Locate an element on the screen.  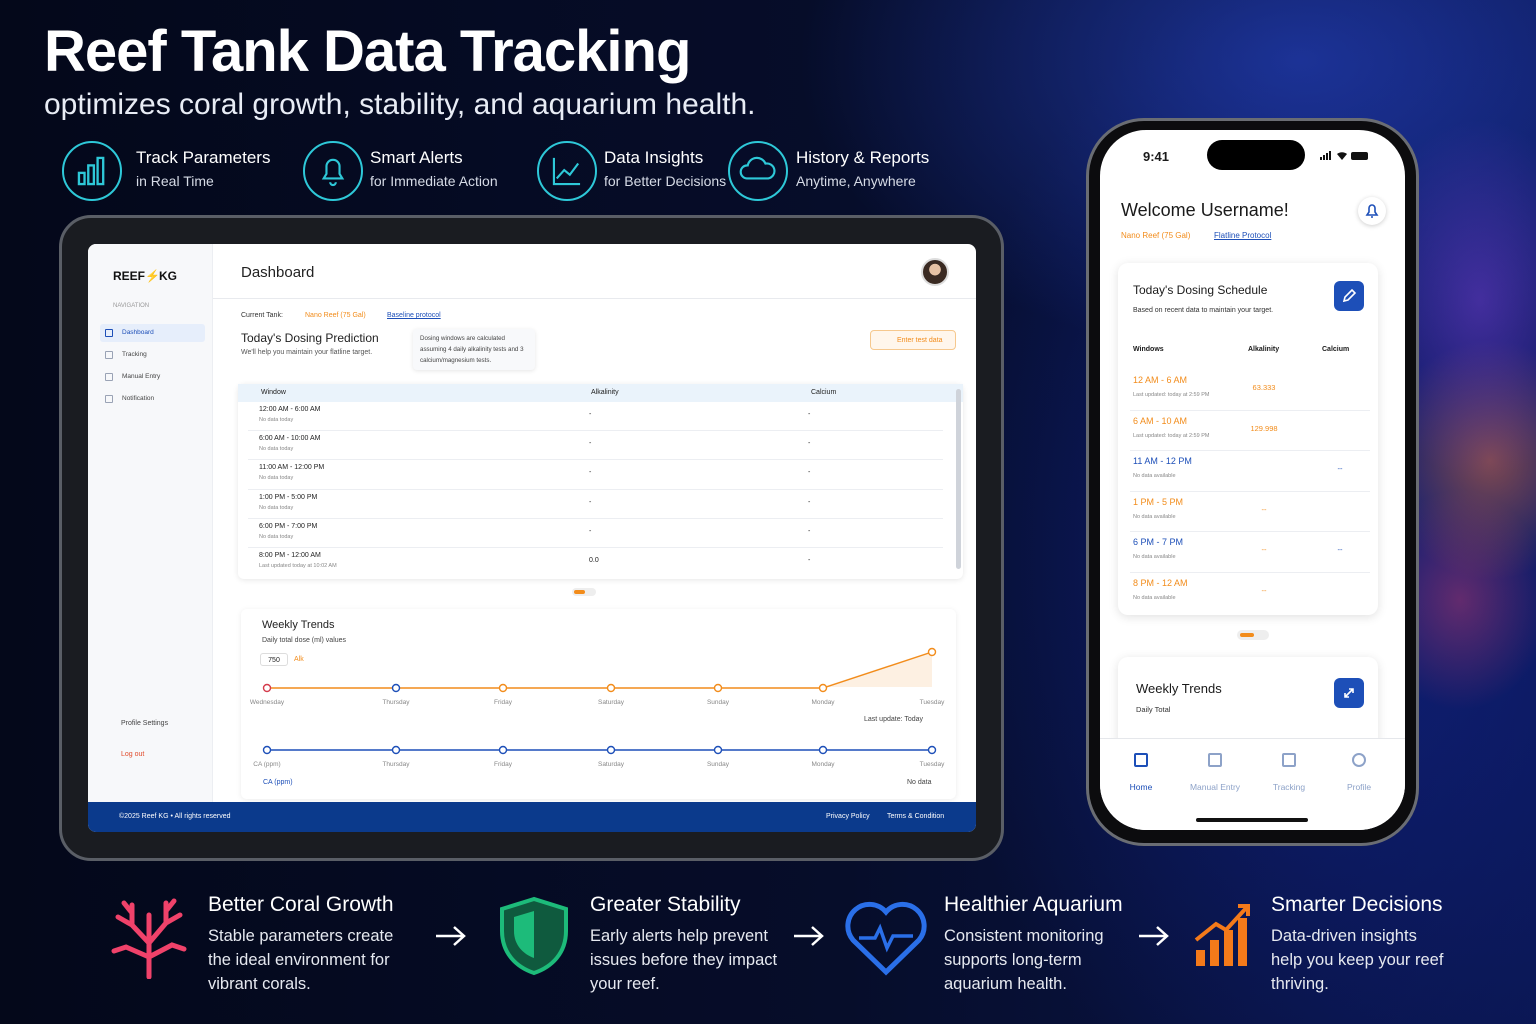
table-header-cell: Calcium is located at coordinates (824, 392).